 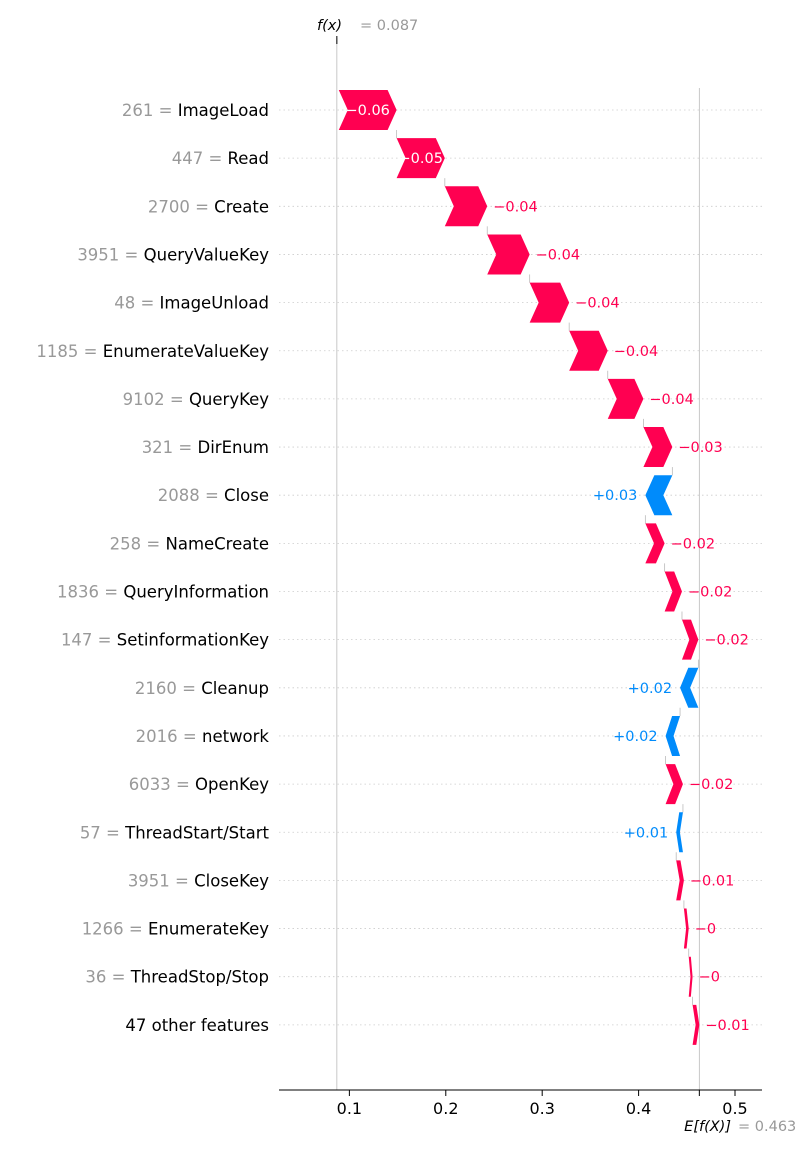 What do you see at coordinates (163, 592) in the screenshot?
I see `feature-label: 1836 = QueryInformation` at bounding box center [163, 592].